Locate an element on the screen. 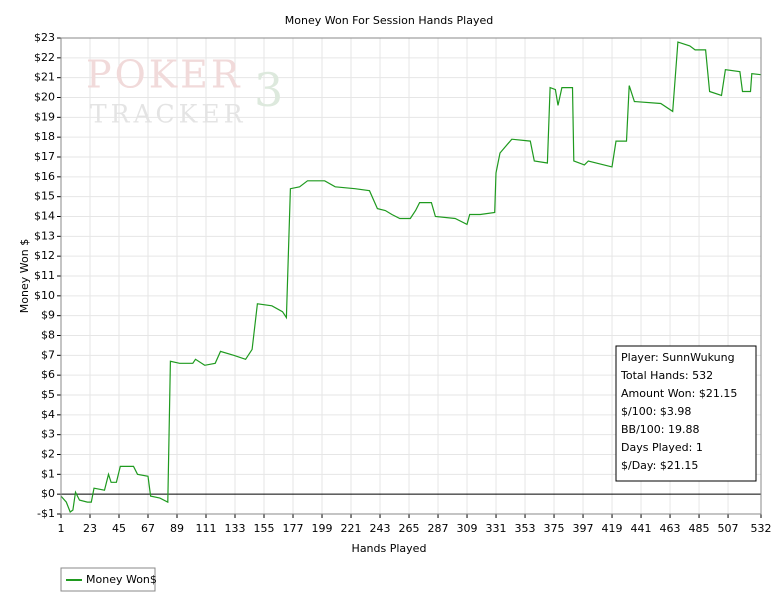 This screenshot has height=595, width=776. y-tick-label: $19 is located at coordinates (44, 116).